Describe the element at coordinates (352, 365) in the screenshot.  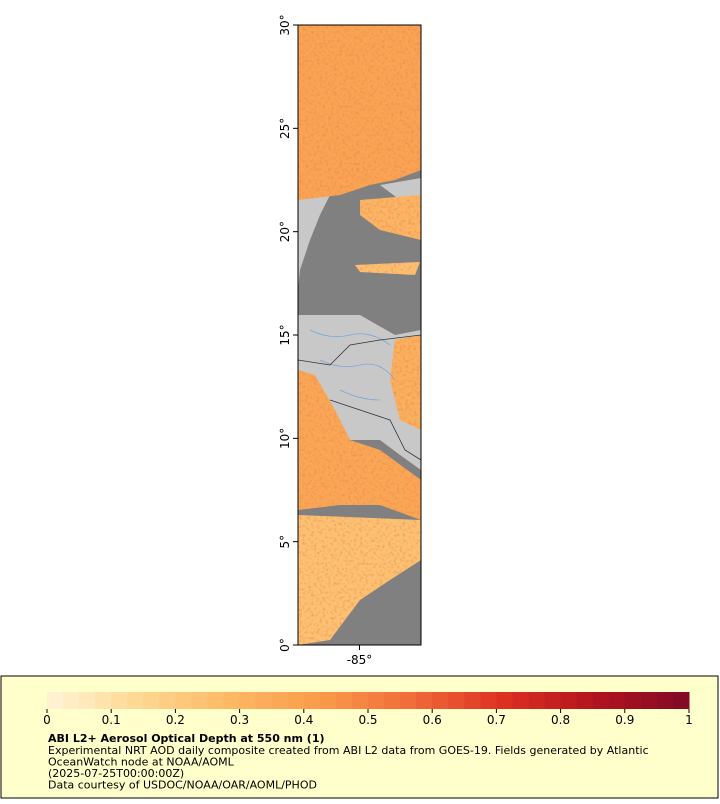
I see `rivers` at that location.